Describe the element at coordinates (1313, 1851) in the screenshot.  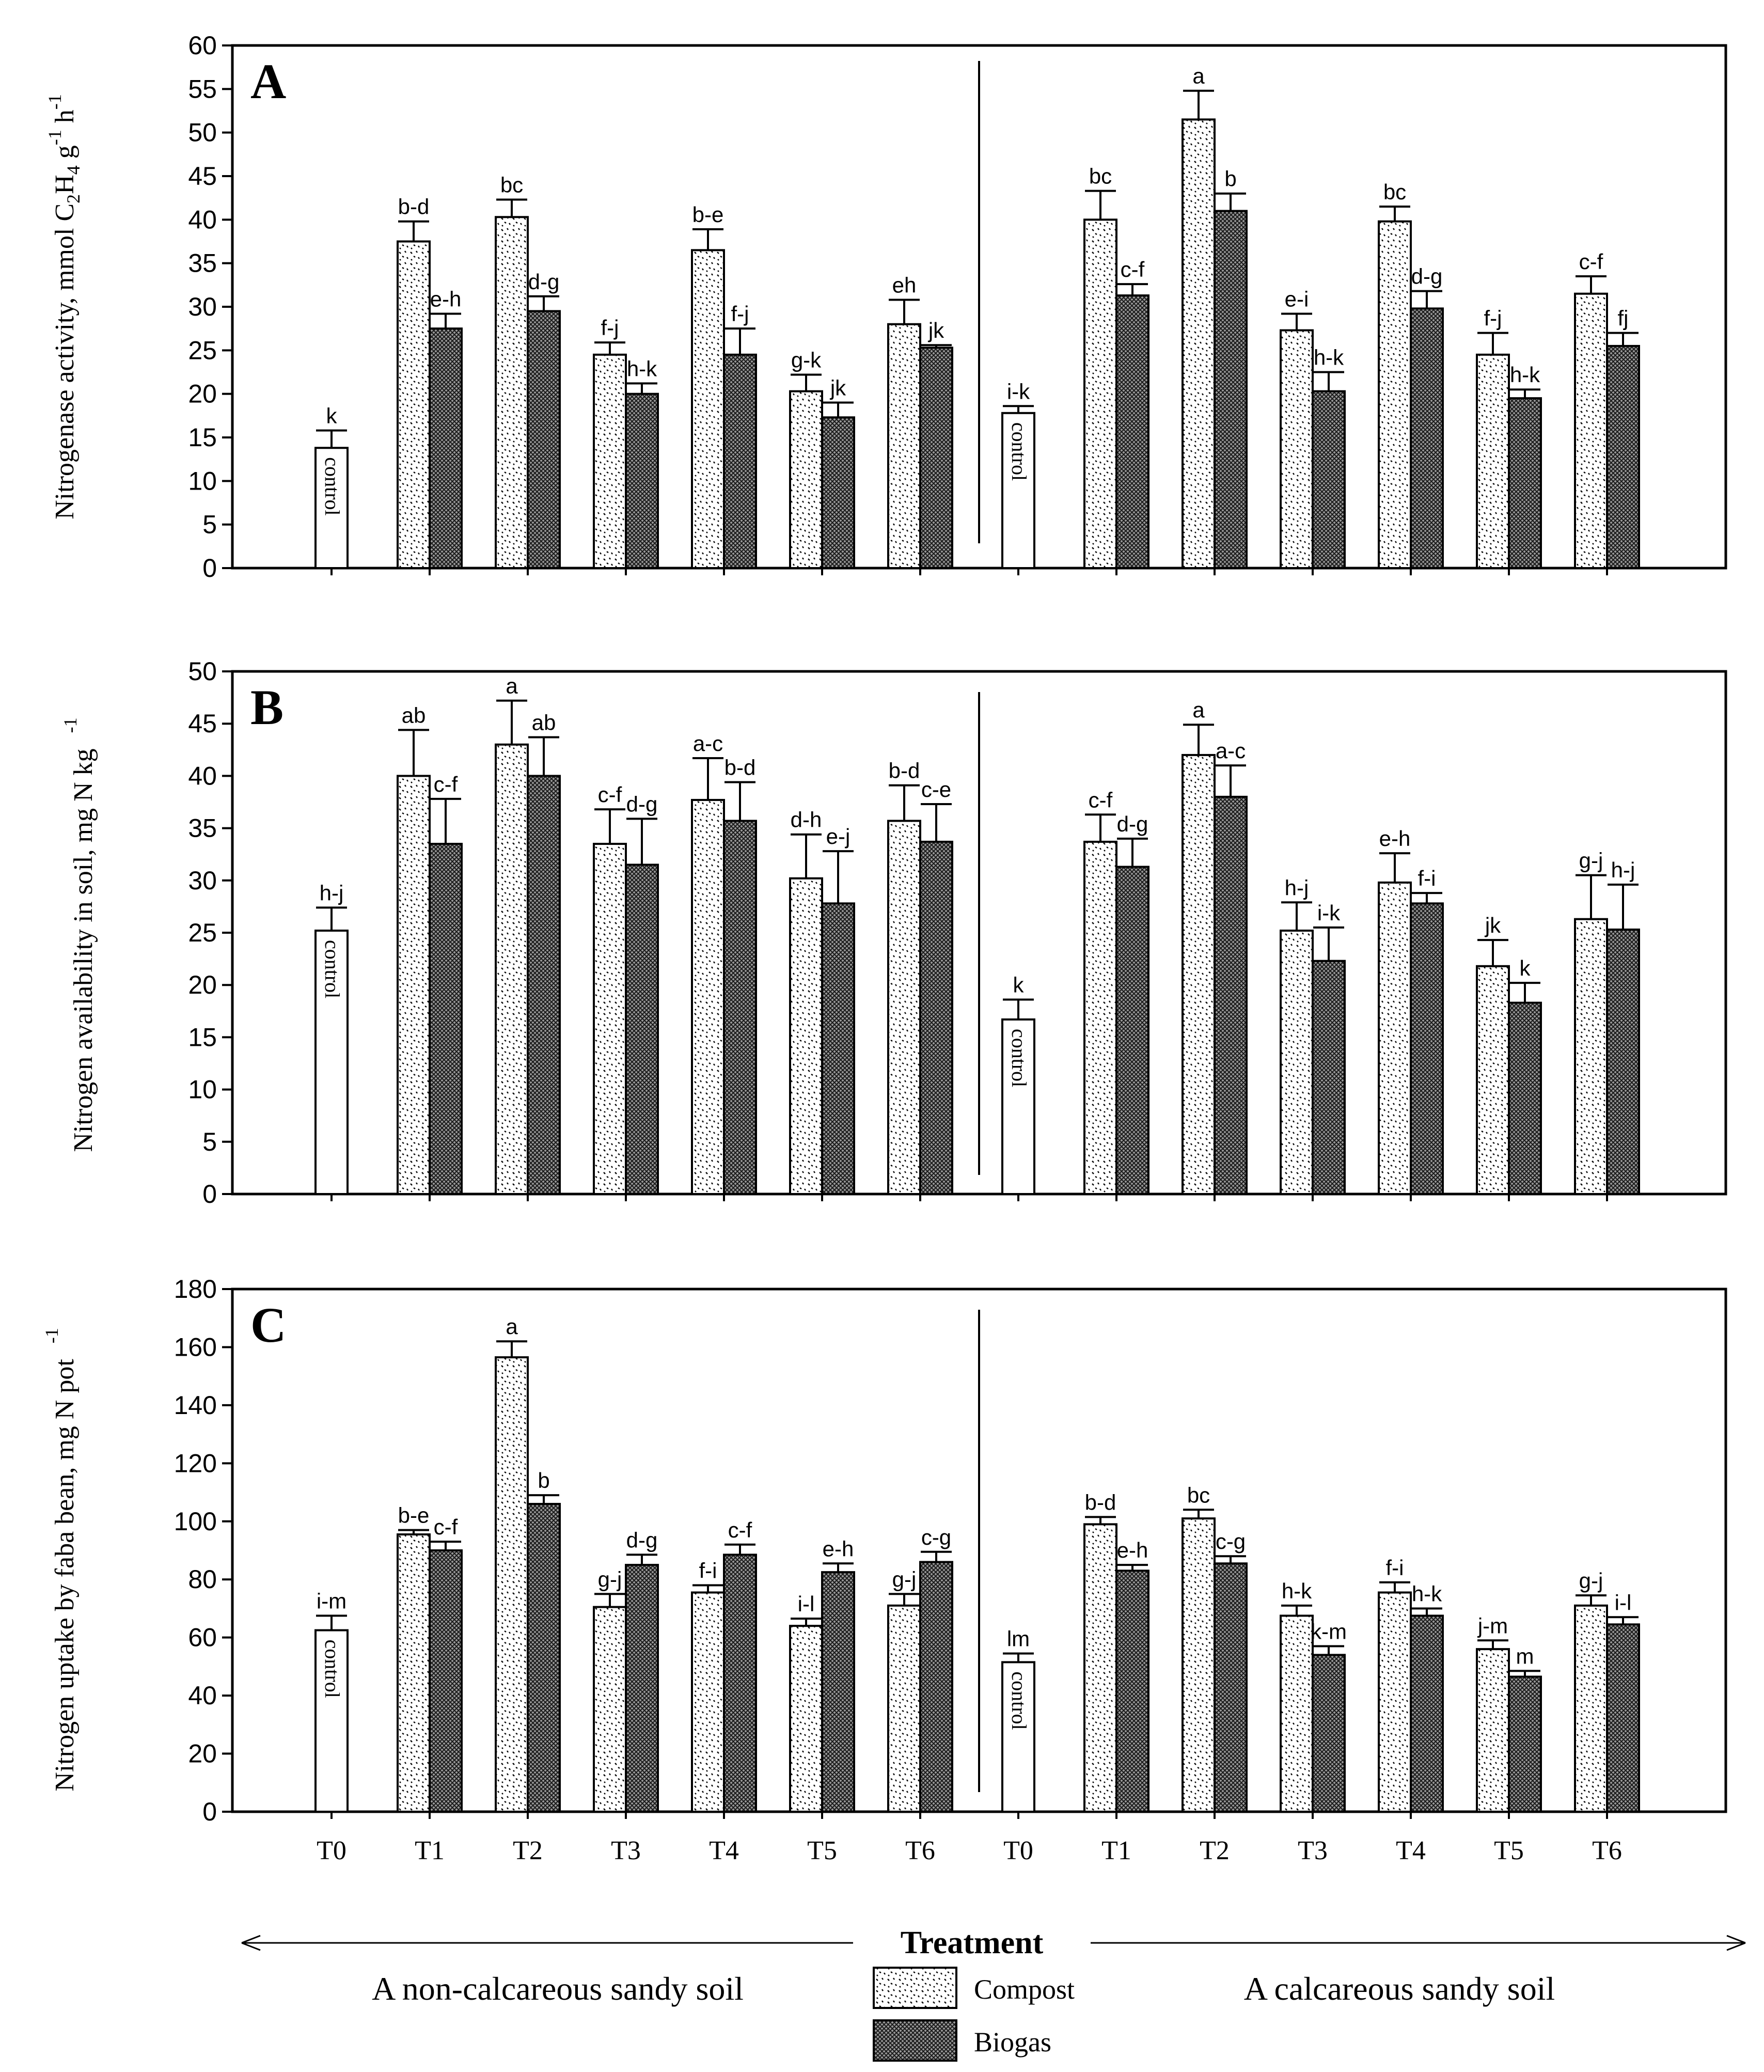
I see `x-category-label: T3` at that location.